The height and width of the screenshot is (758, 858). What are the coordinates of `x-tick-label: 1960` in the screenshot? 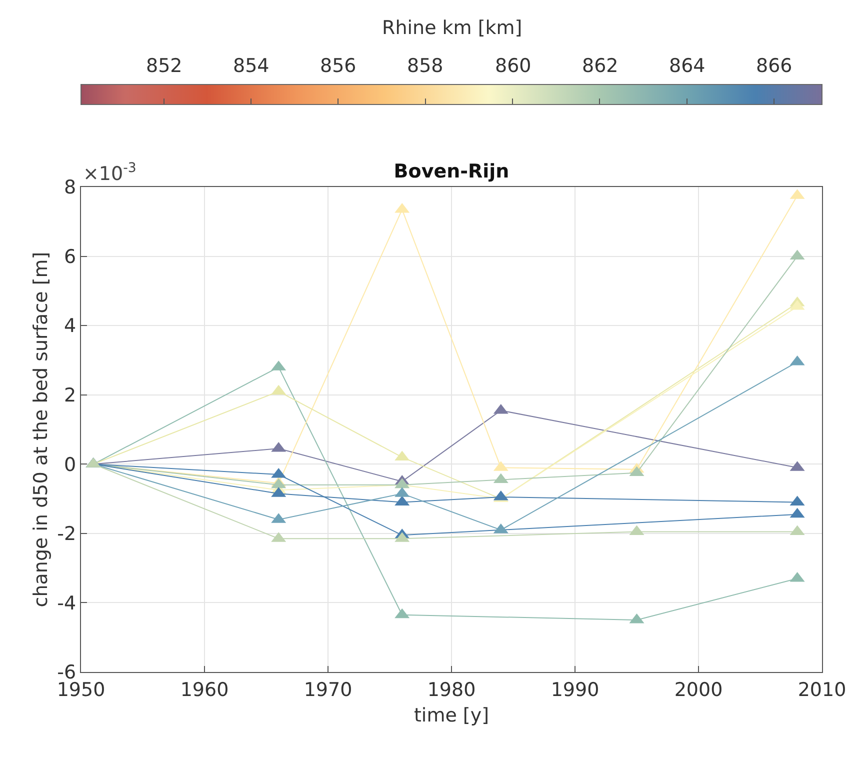 It's located at (204, 689).